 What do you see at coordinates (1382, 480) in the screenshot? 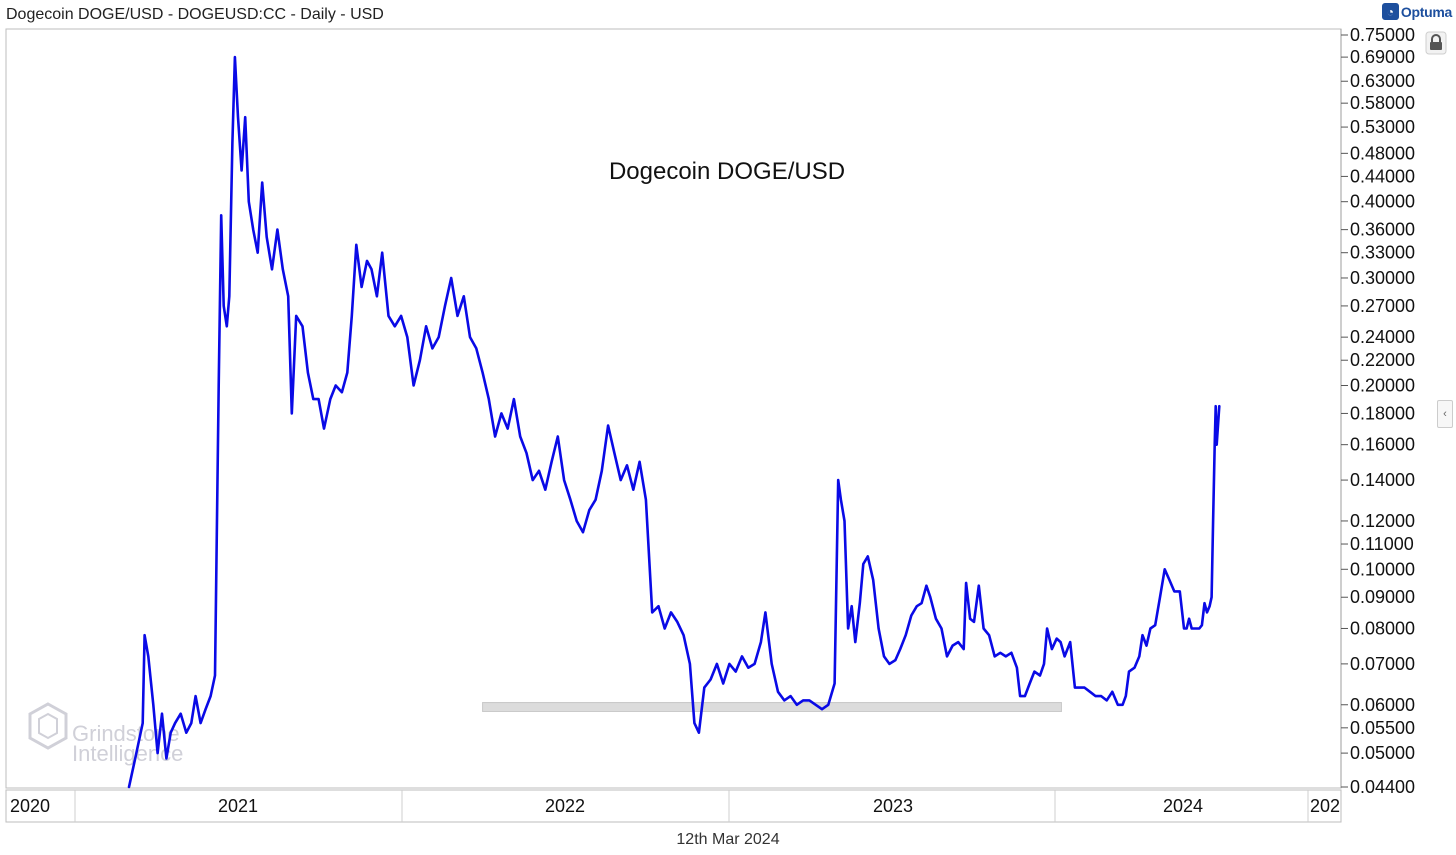
I see `y-tick-label: 0.14000` at bounding box center [1382, 480].